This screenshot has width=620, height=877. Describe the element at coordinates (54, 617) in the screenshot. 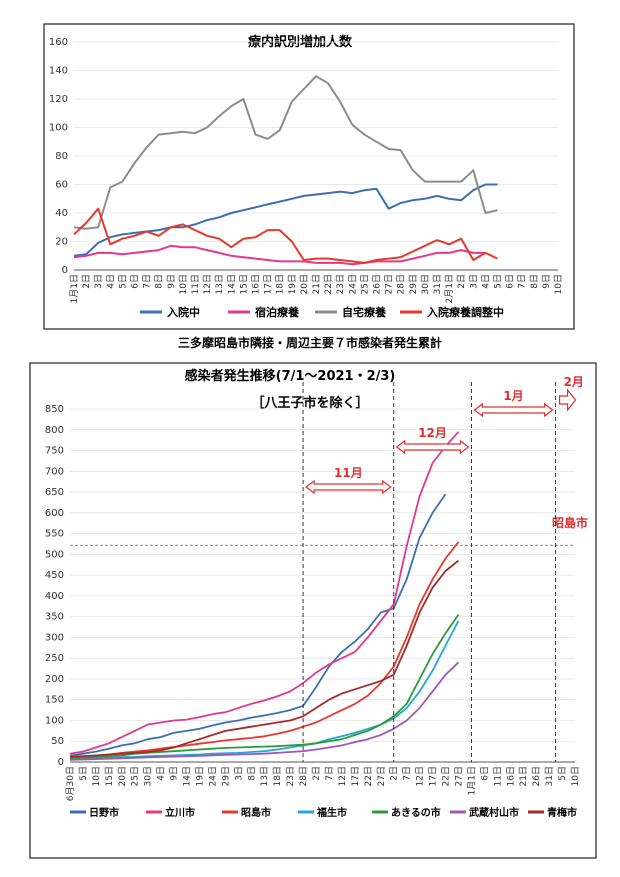

I see `y-tick-label: 350` at that location.